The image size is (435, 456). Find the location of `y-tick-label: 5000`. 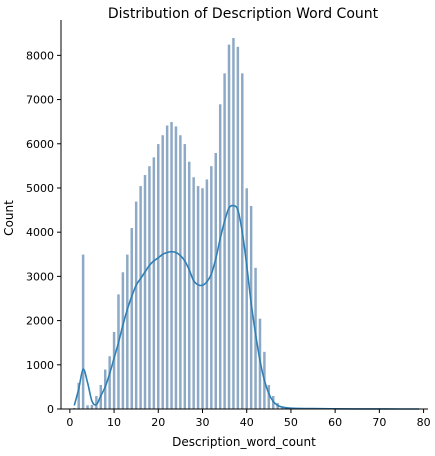

y-tick-label: 5000 is located at coordinates (40, 188).